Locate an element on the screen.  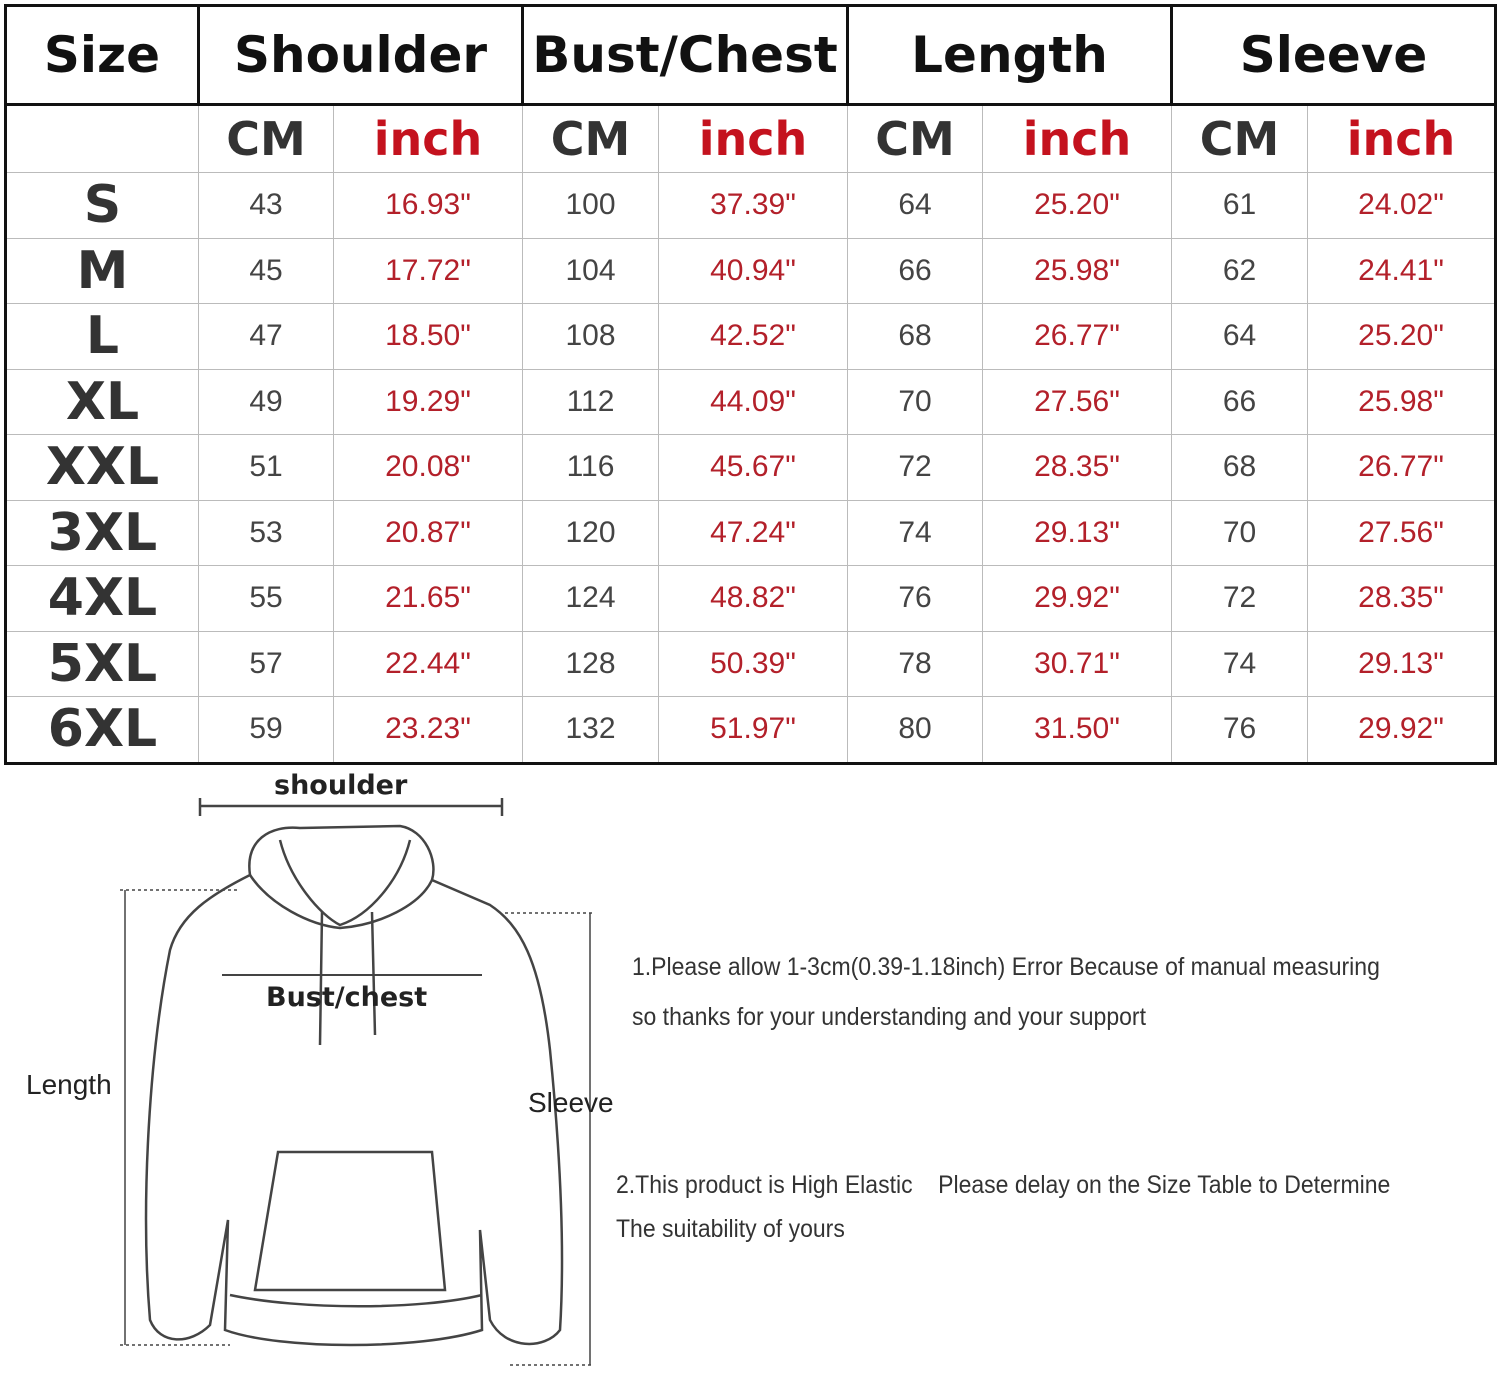
cell-shoulder-in: 23.23" is located at coordinates (428, 730).